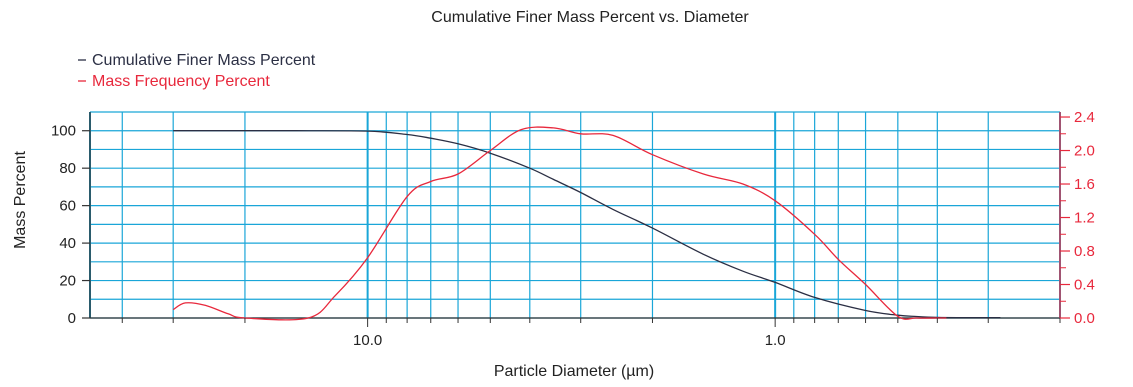 This screenshot has height=387, width=1133. Describe the element at coordinates (63, 131) in the screenshot. I see `y-tick-label: 100` at that location.